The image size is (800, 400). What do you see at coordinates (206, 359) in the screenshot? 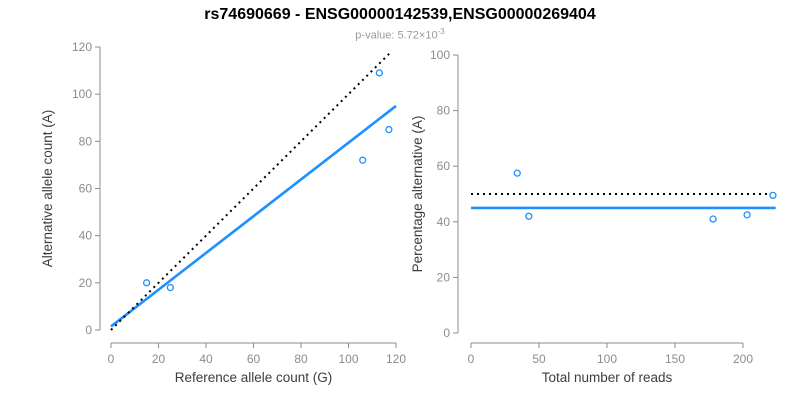
I see `x-tick-label: 40` at bounding box center [206, 359].